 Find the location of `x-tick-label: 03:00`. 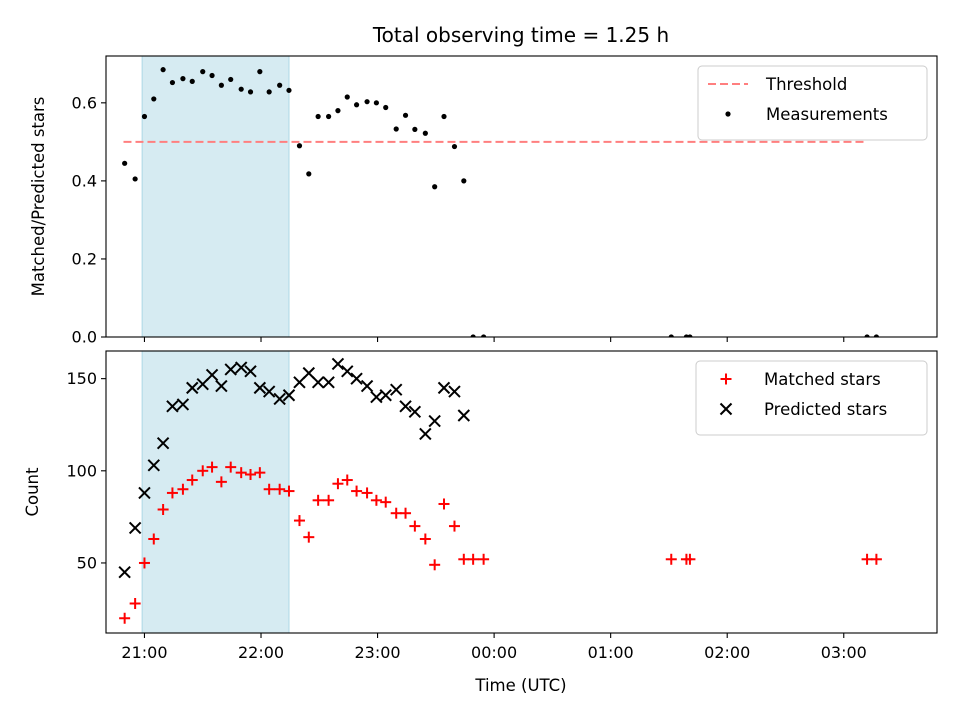

x-tick-label: 03:00 is located at coordinates (844, 652).